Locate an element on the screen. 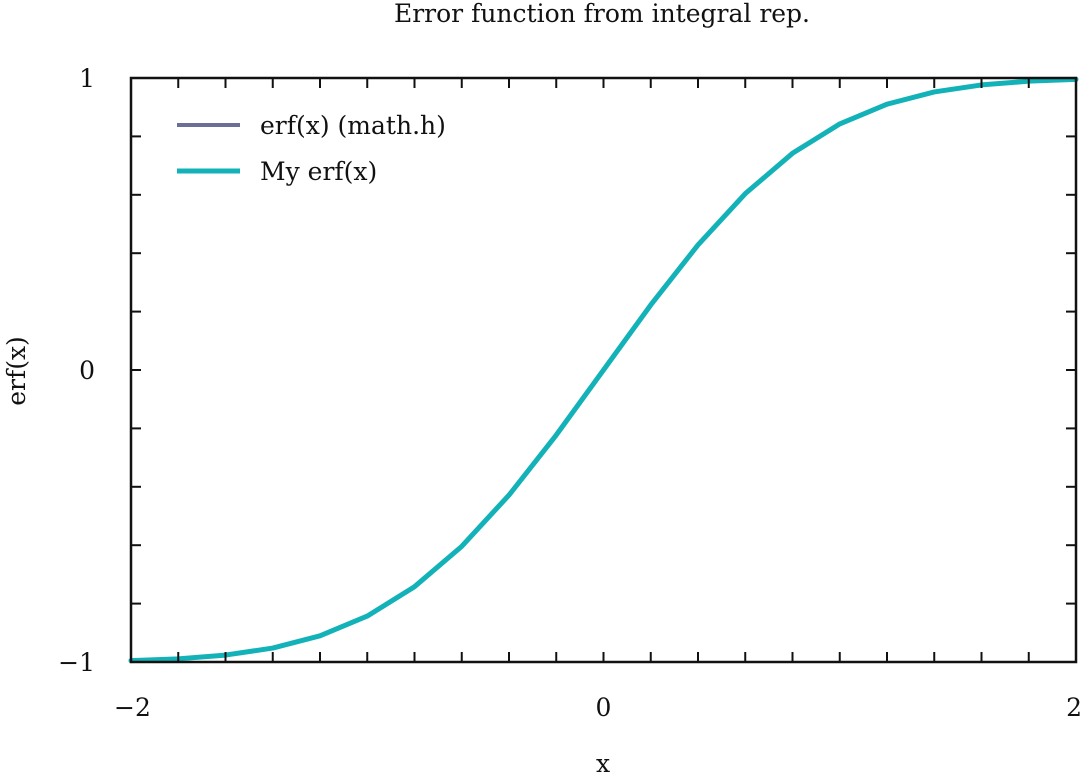 This screenshot has height=773, width=1083. x-tick-label: 0 is located at coordinates (604, 707).